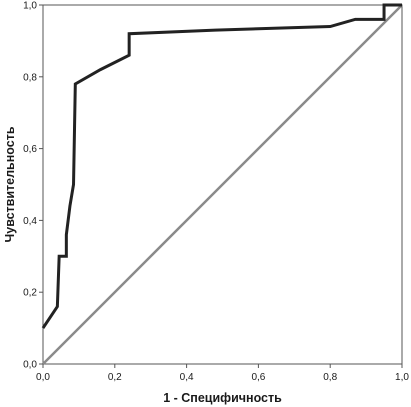  Describe the element at coordinates (187, 377) in the screenshot. I see `x-tick-label: 0,4` at that location.